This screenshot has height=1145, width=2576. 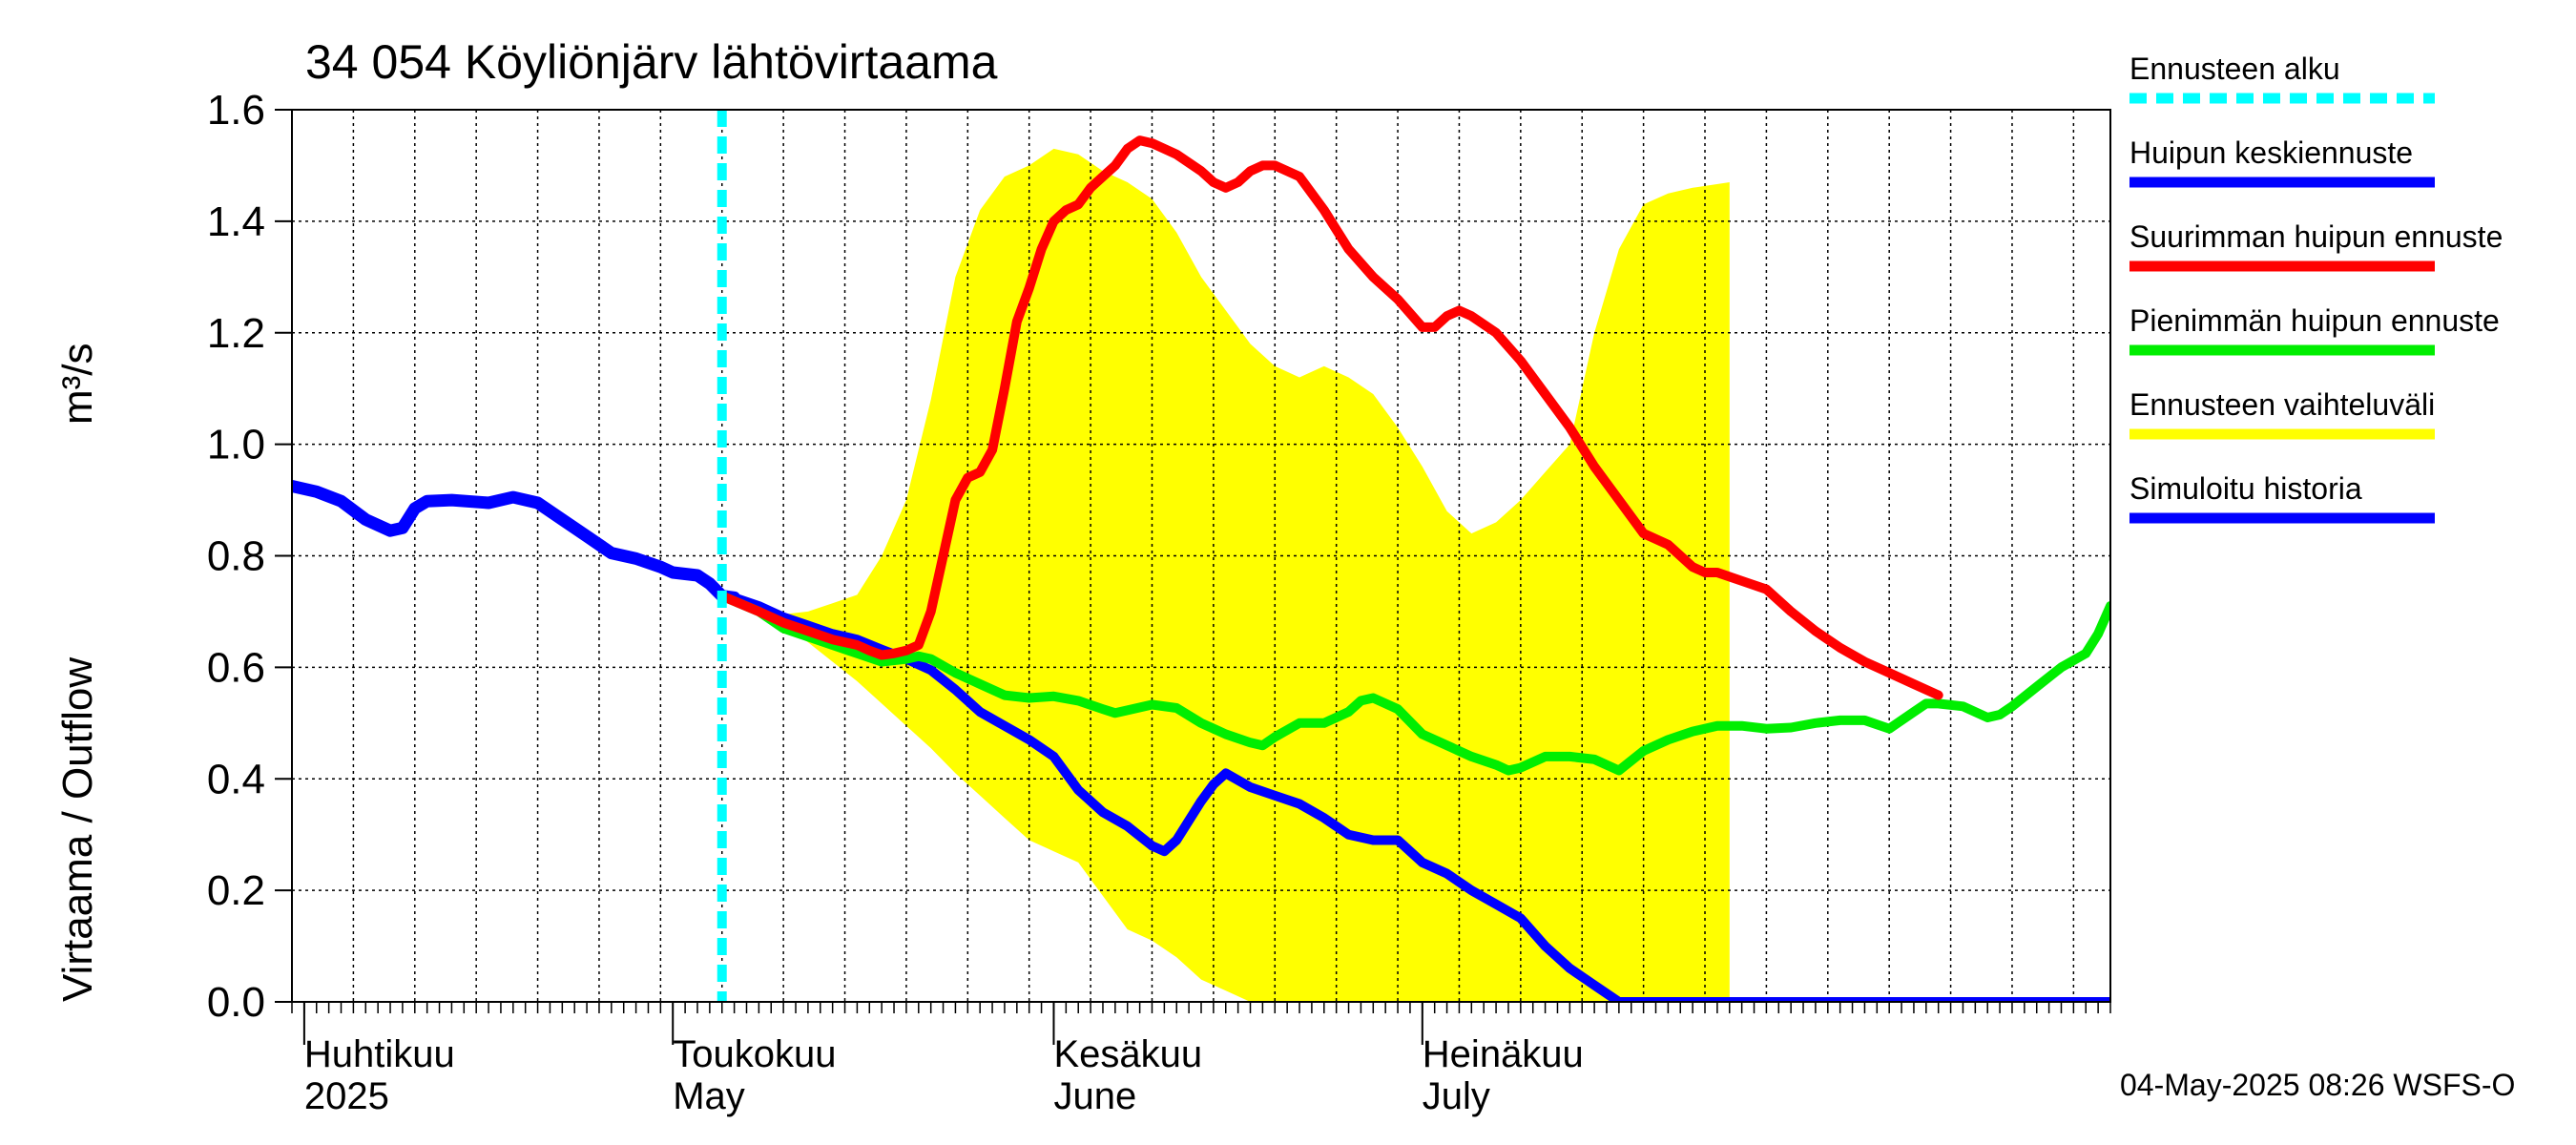 What do you see at coordinates (651, 62) in the screenshot?
I see `chart-title: 34 054 Köyliönjärv lähtövirtaama` at bounding box center [651, 62].